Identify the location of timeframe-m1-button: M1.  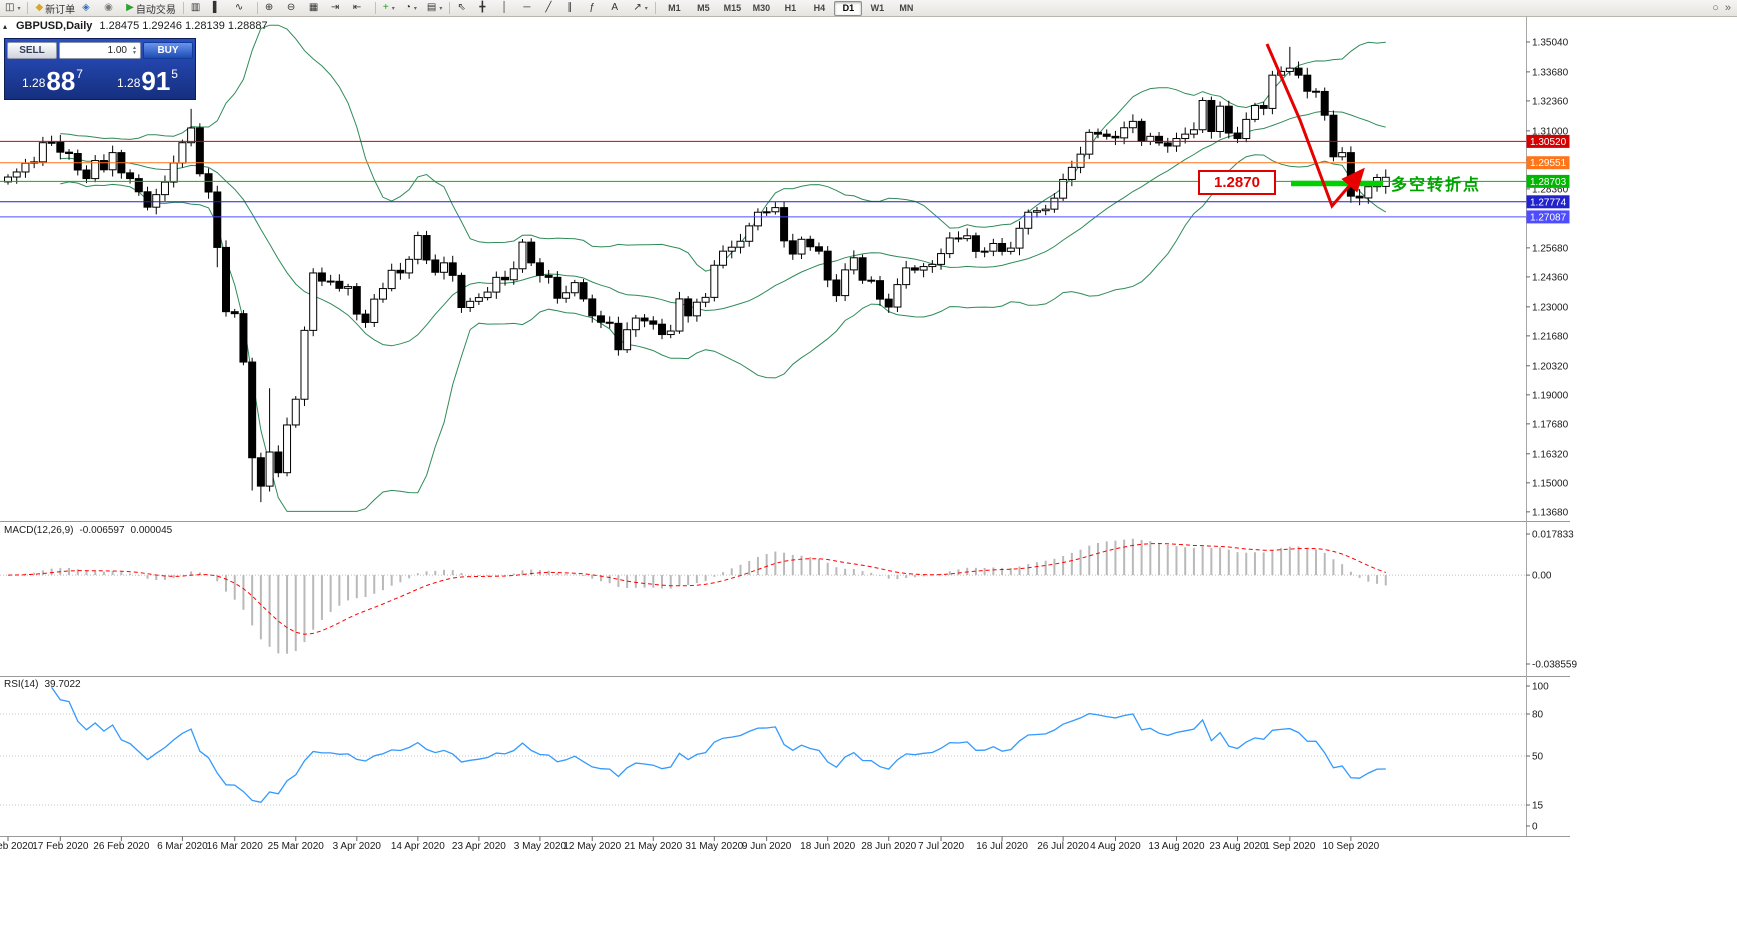
(674, 8).